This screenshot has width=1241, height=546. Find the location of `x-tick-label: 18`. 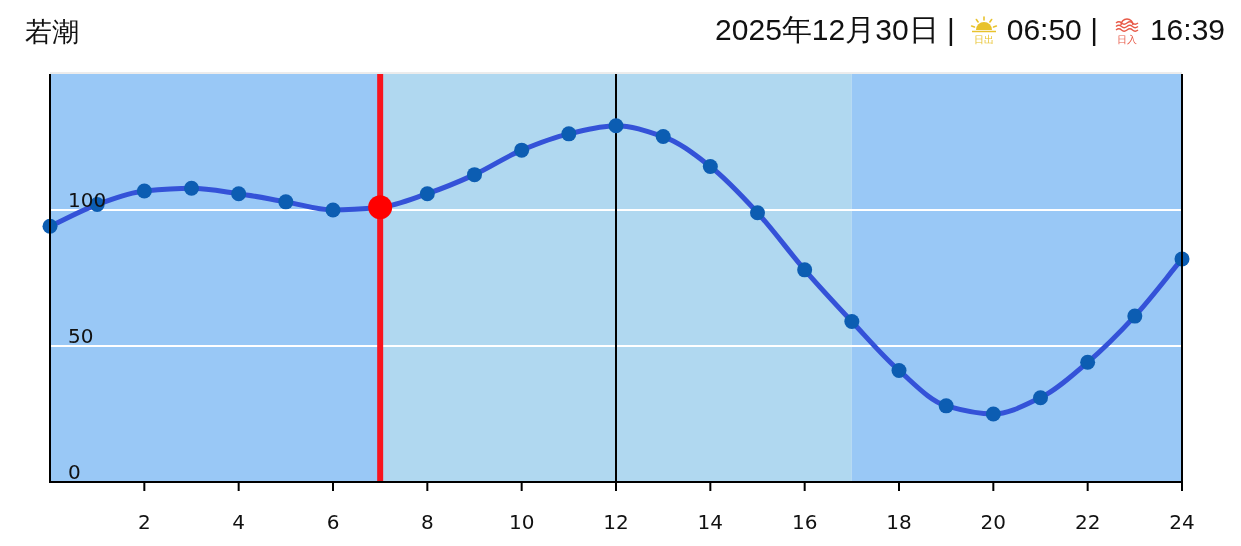

x-tick-label: 18 is located at coordinates (899, 522).